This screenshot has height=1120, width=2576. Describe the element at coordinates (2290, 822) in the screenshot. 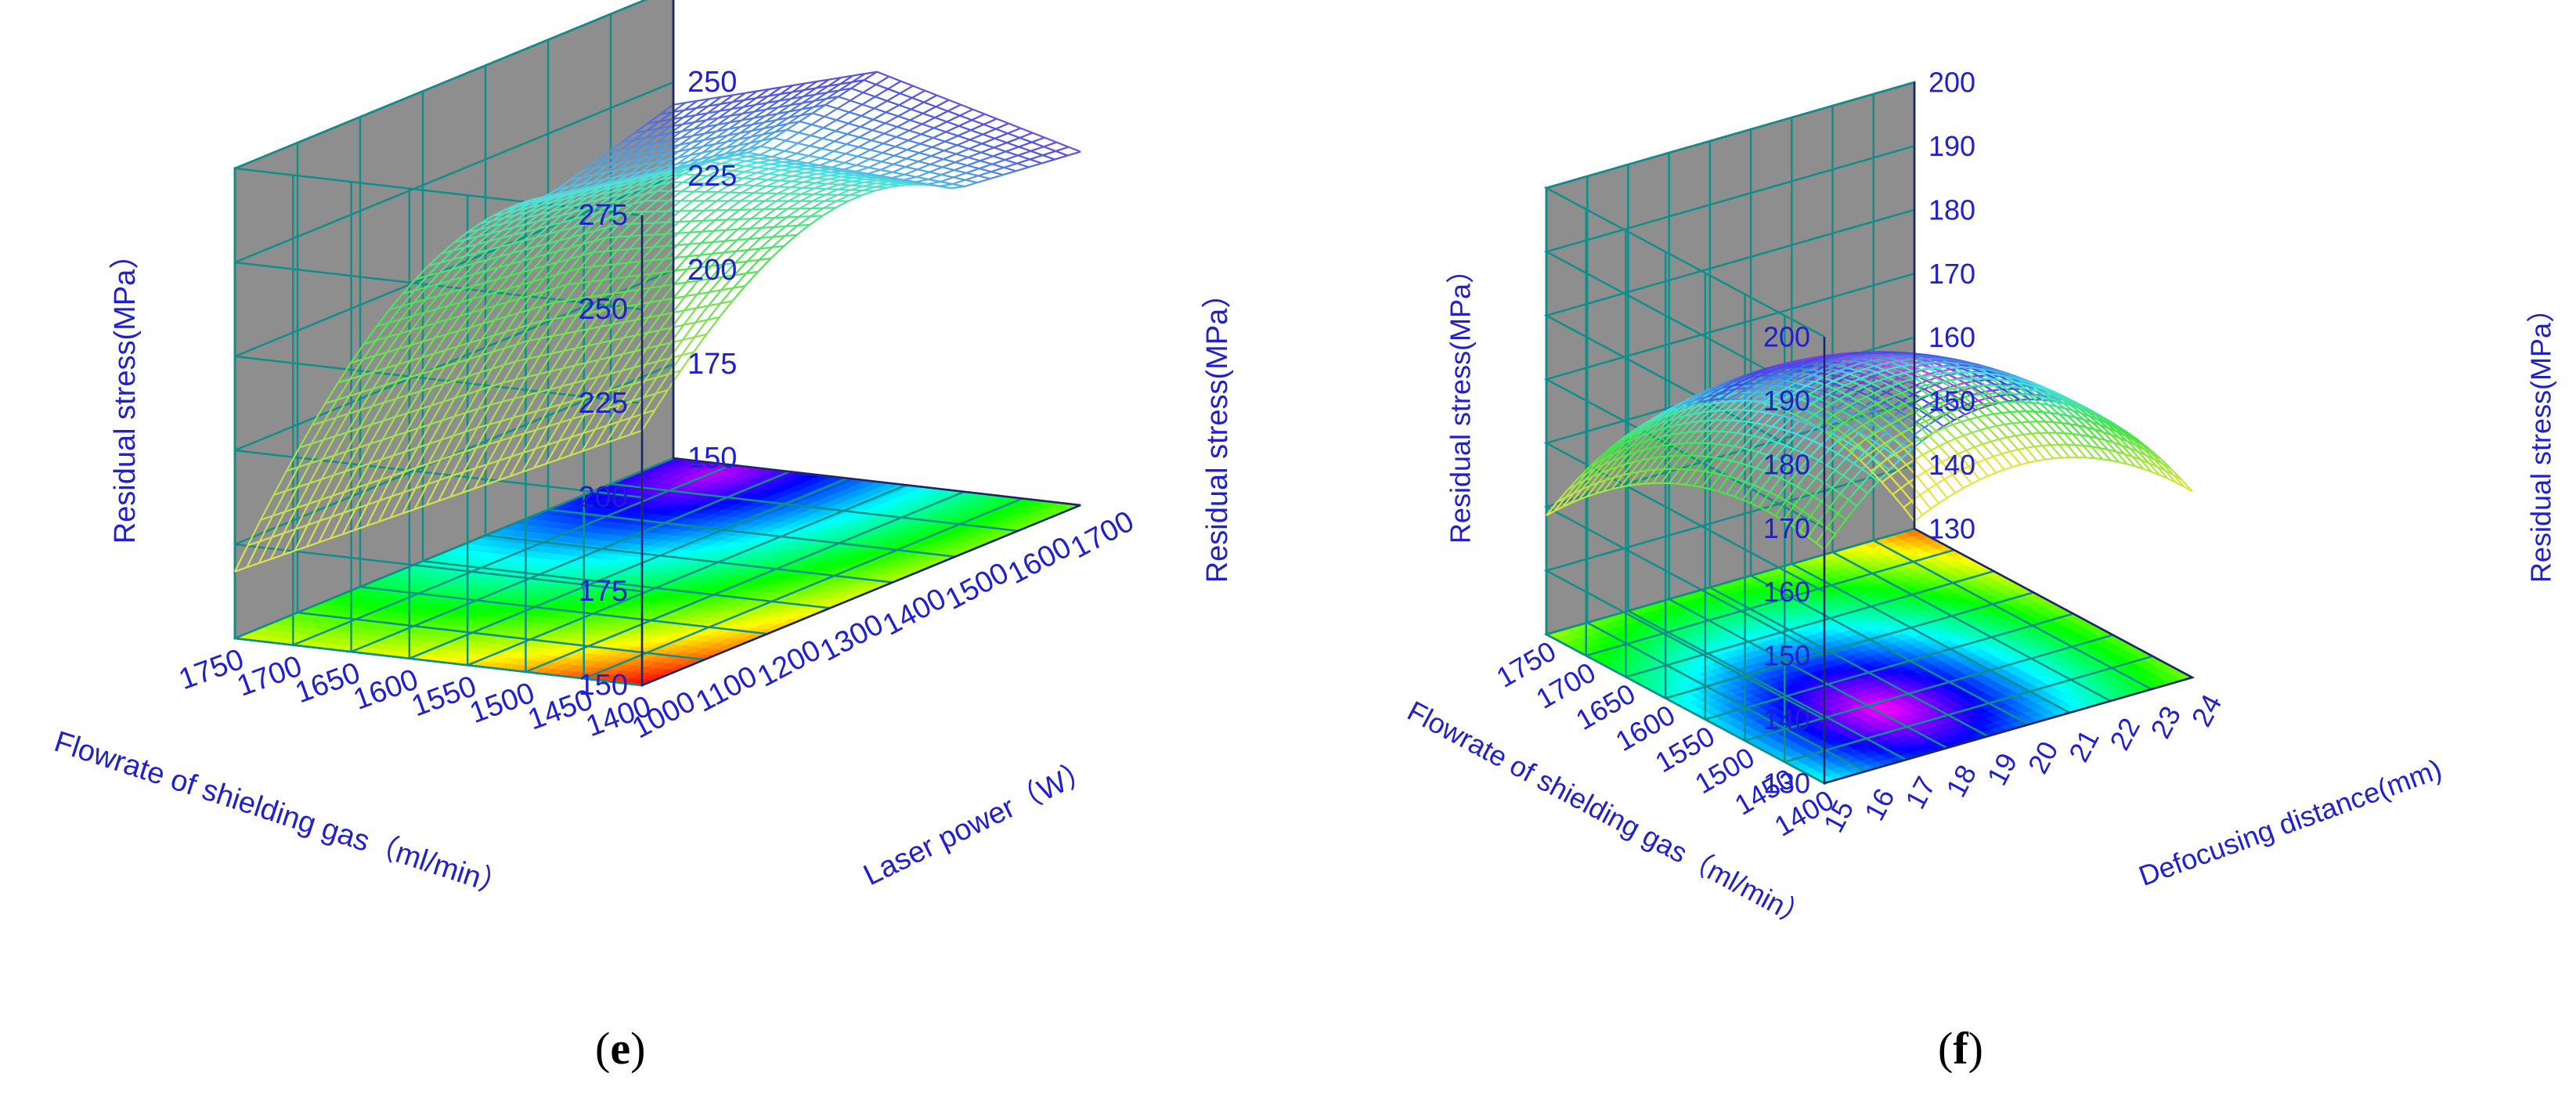

I see `x-axis-title: Defocusing distance(mm)` at that location.